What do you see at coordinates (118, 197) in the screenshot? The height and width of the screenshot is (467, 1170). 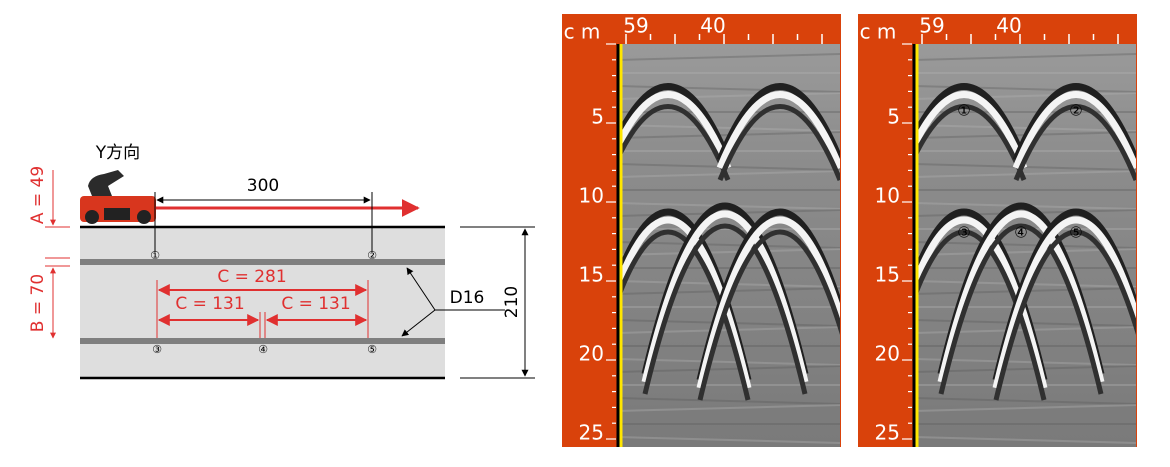 I see `scanner` at bounding box center [118, 197].